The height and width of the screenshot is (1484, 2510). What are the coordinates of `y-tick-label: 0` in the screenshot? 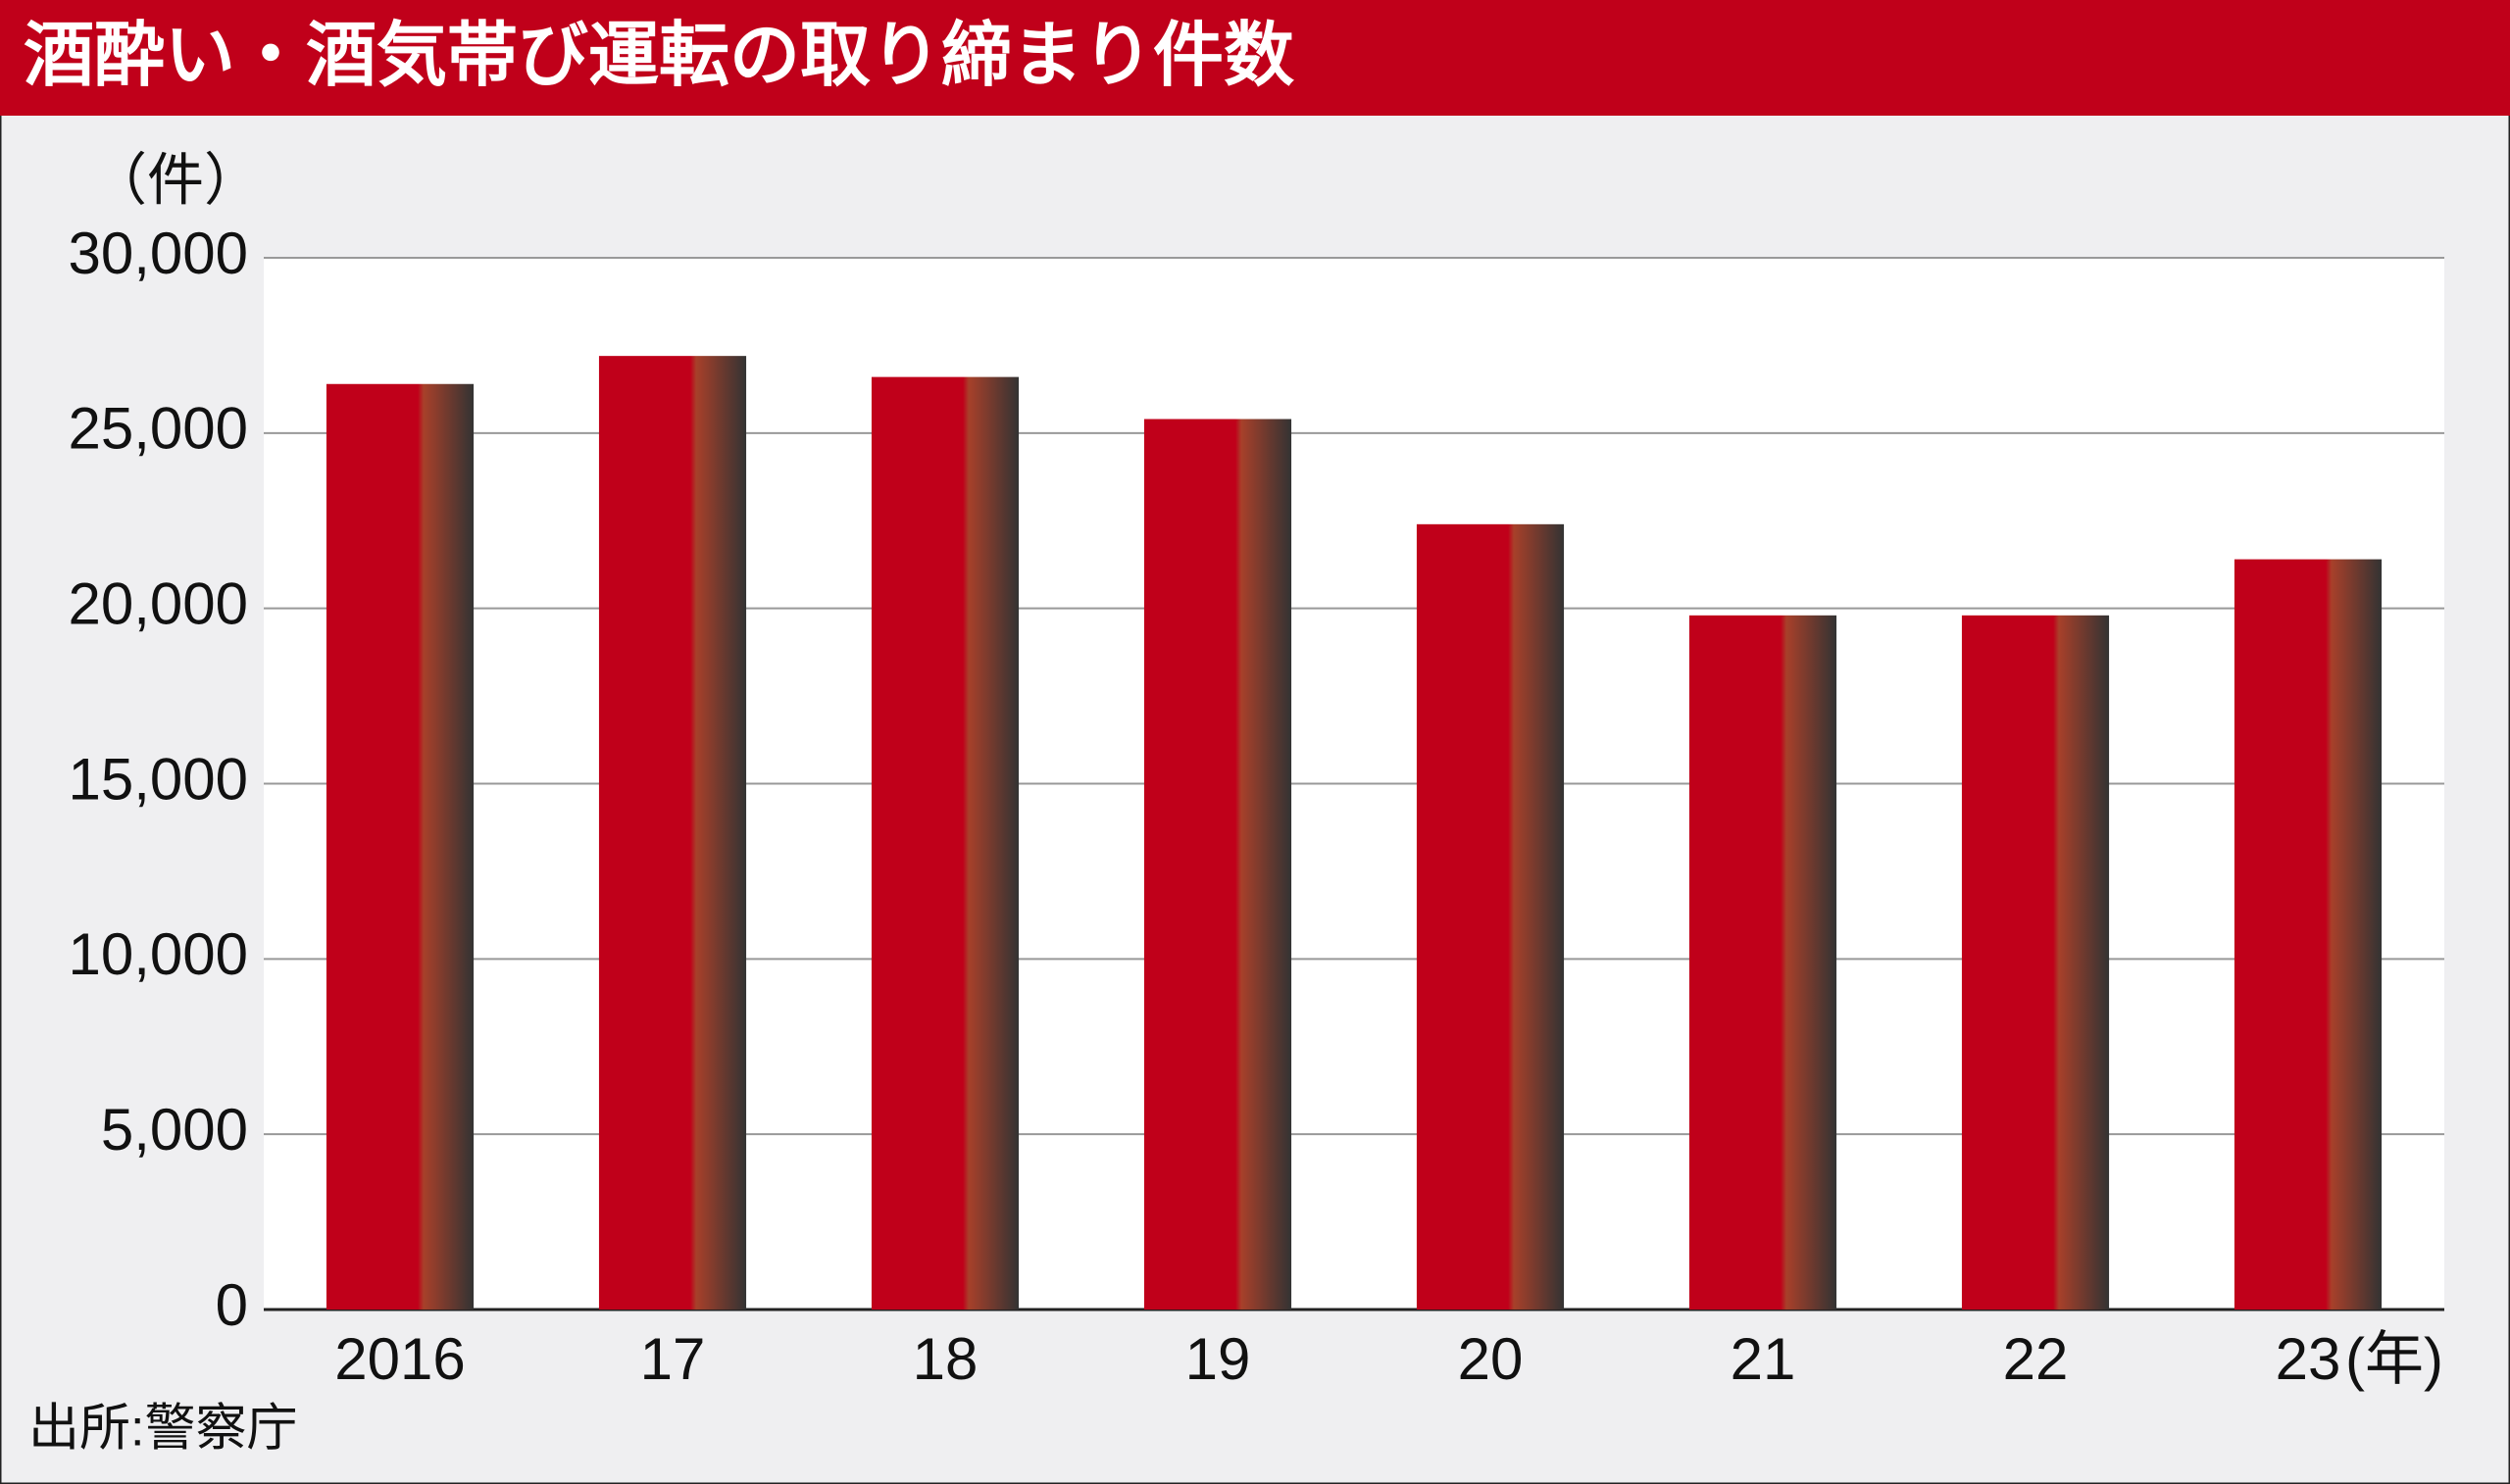 It's located at (232, 1305).